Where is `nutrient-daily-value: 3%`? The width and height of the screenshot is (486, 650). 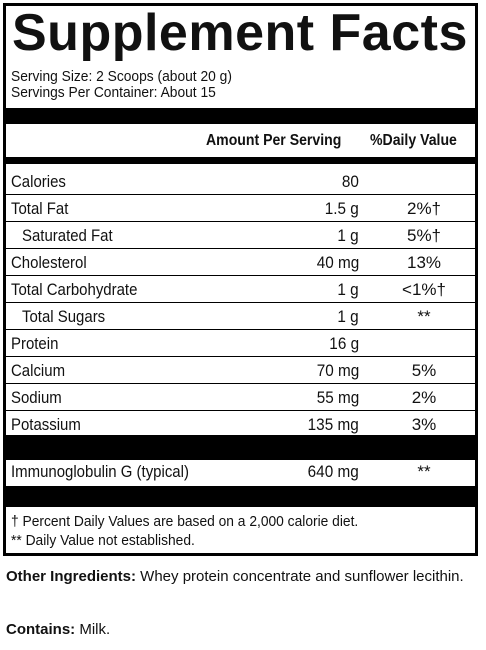
nutrient-daily-value: 3% is located at coordinates (424, 424).